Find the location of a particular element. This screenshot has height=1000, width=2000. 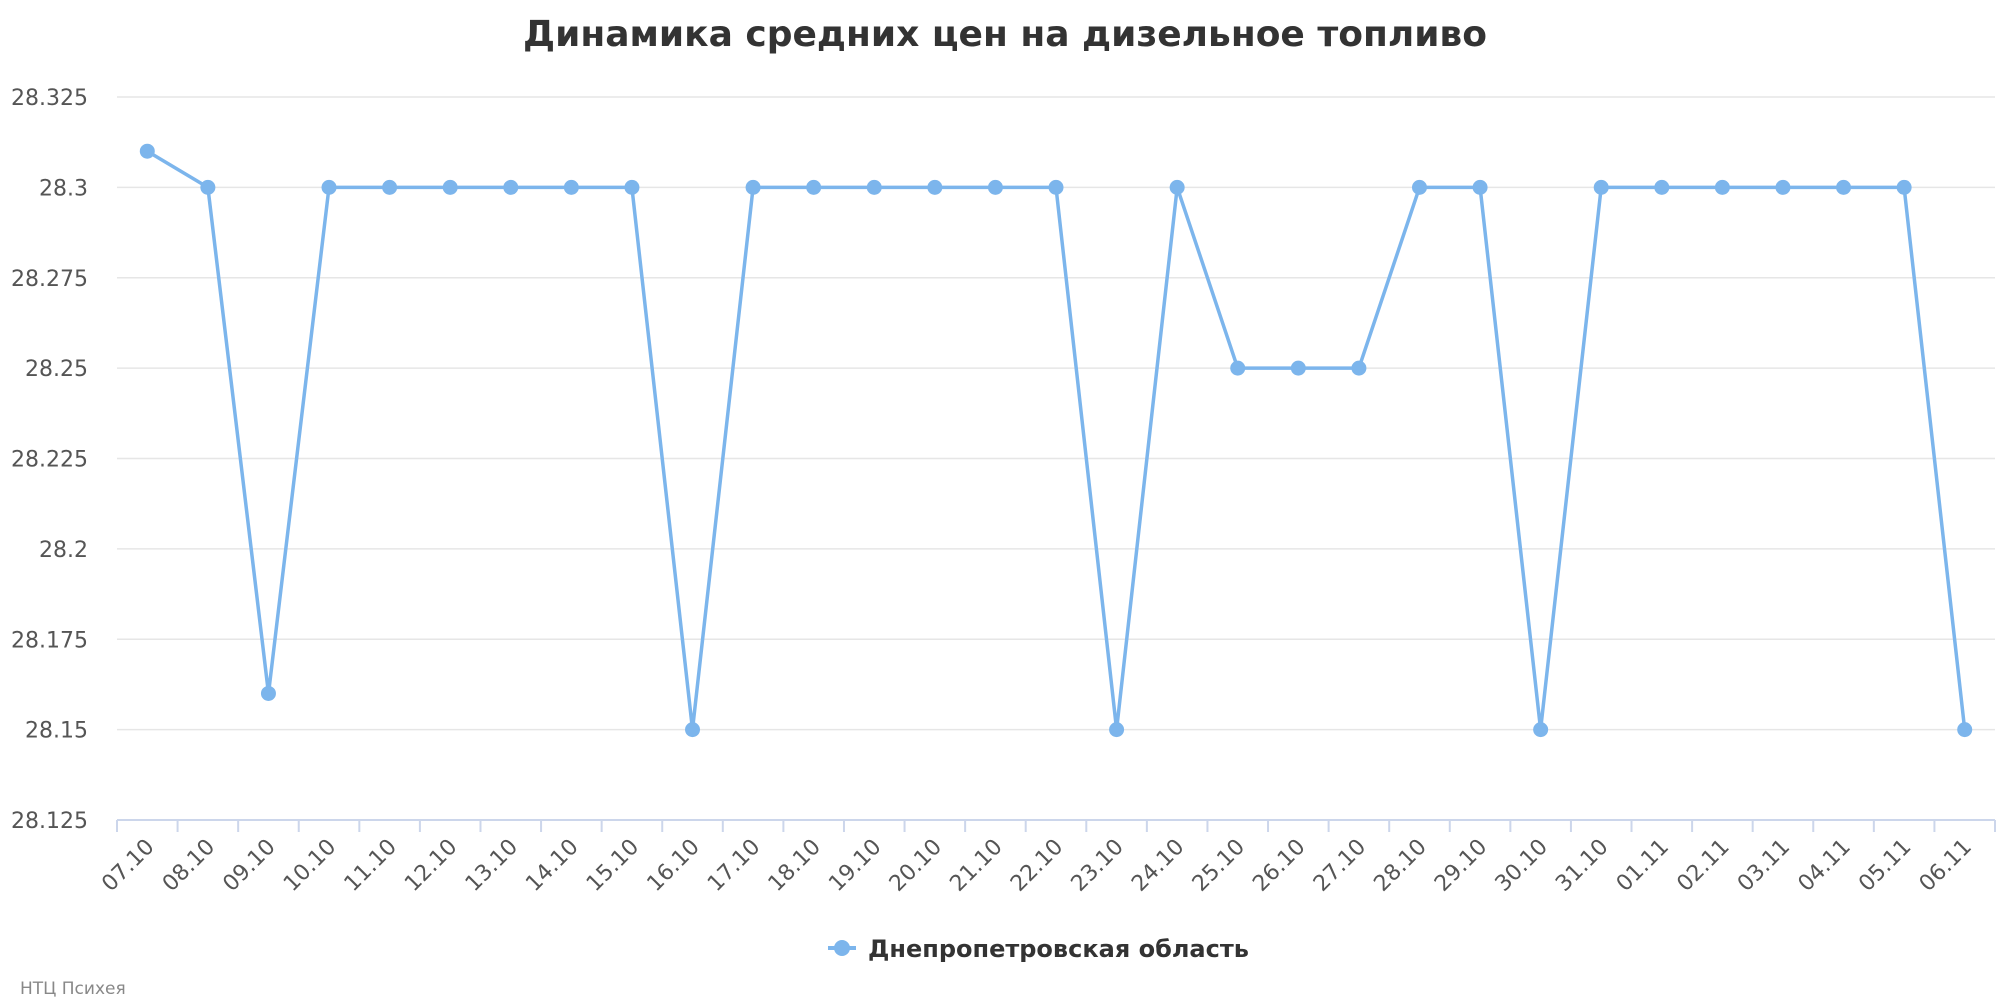

y-tick-label: 28.275 is located at coordinates (49, 279).